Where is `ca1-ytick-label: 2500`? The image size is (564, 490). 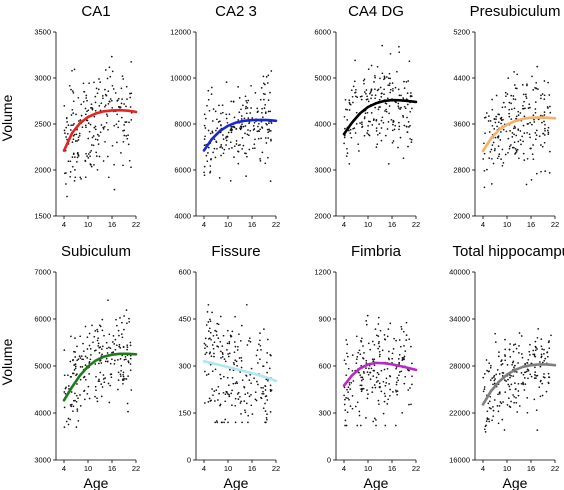 ca1-ytick-label: 2500 is located at coordinates (42, 124).